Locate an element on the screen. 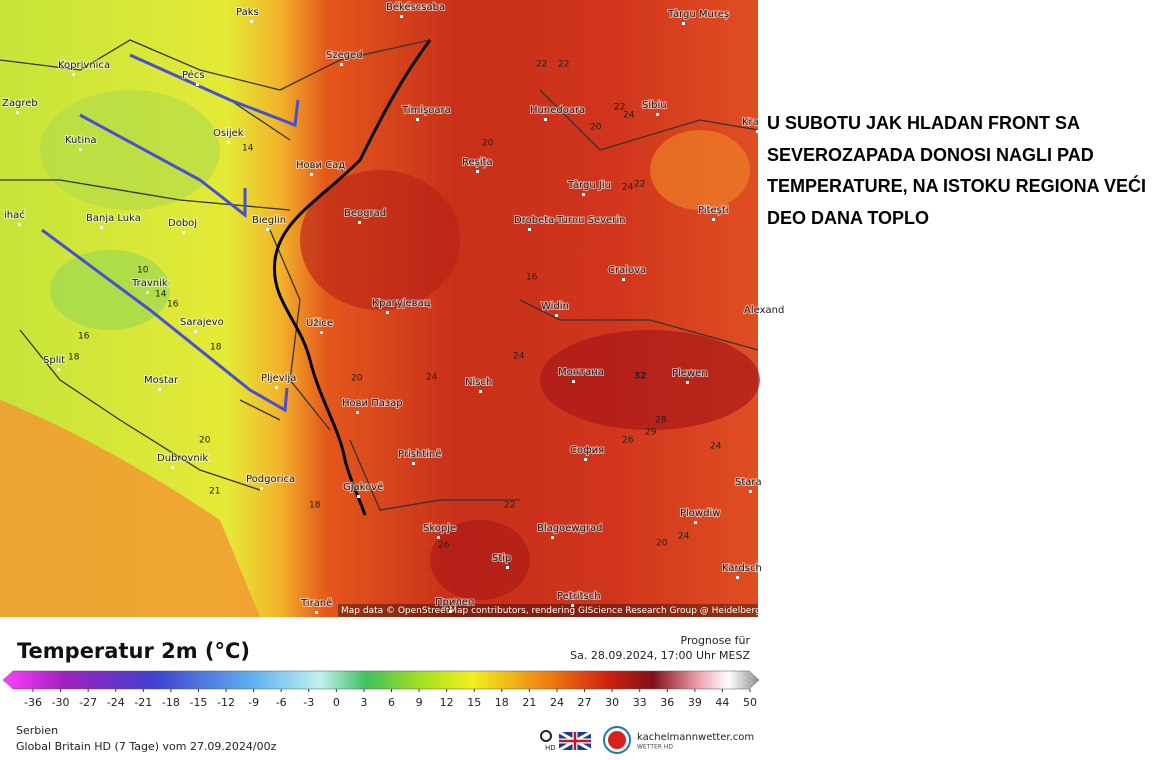  city-label: Sarajevo is located at coordinates (202, 322).